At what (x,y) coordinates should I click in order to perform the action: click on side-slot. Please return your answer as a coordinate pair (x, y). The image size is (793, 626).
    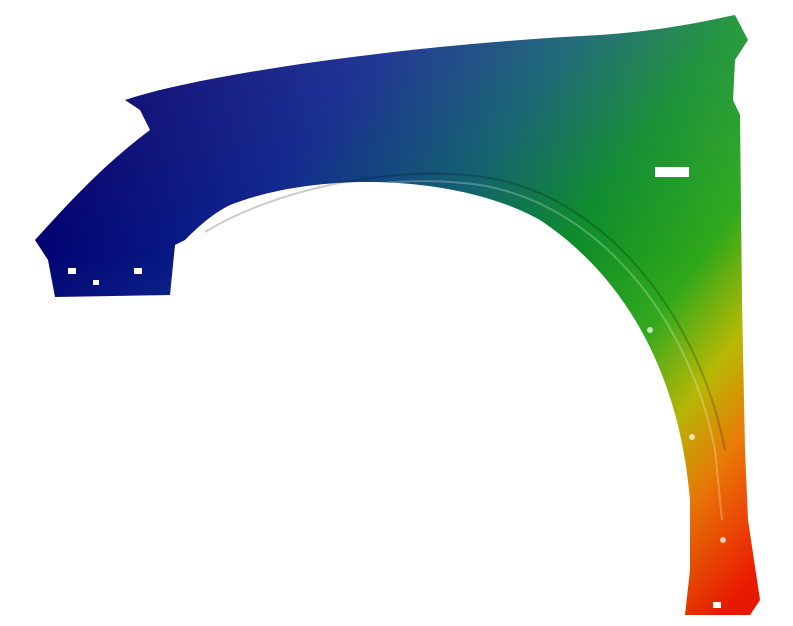
    Looking at the image, I should click on (672, 172).